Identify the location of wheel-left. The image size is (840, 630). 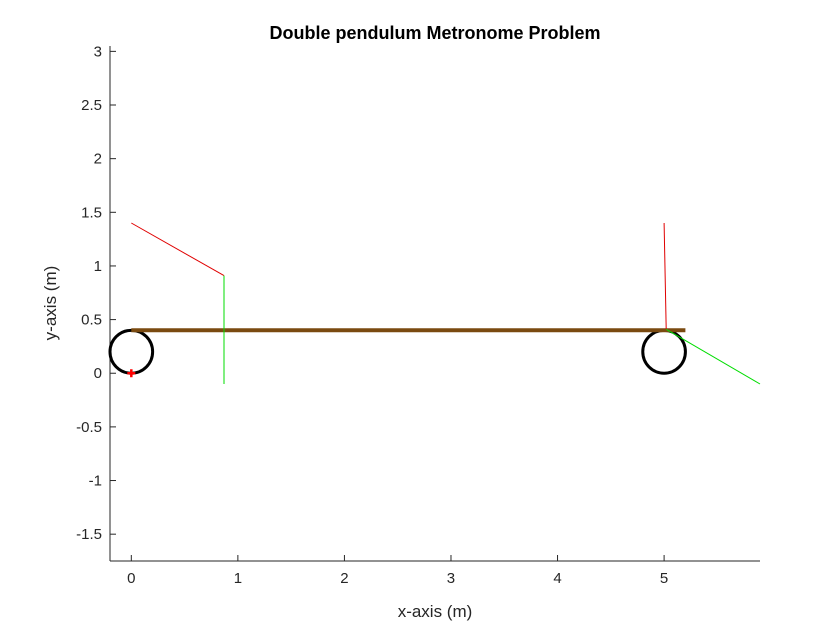
(131, 351).